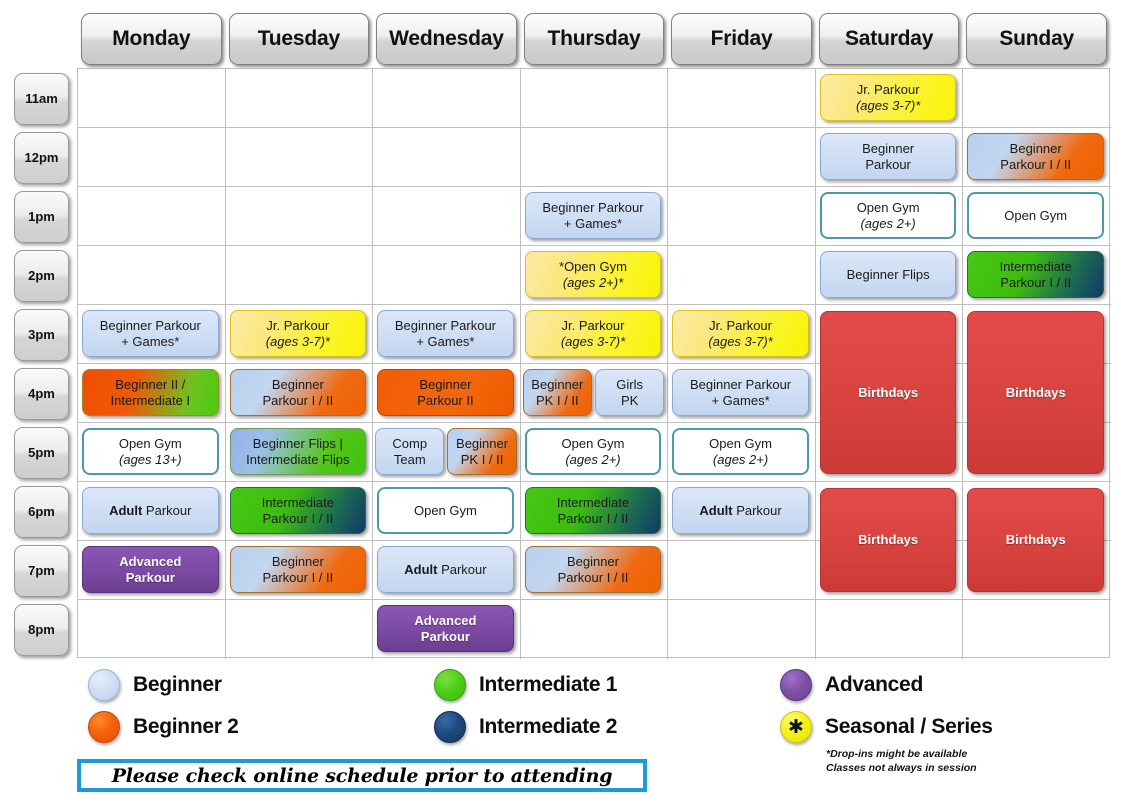 Image resolution: width=1121 pixels, height=804 pixels. What do you see at coordinates (909, 726) in the screenshot?
I see `legend-label-seasonal: Seasonal / Series` at bounding box center [909, 726].